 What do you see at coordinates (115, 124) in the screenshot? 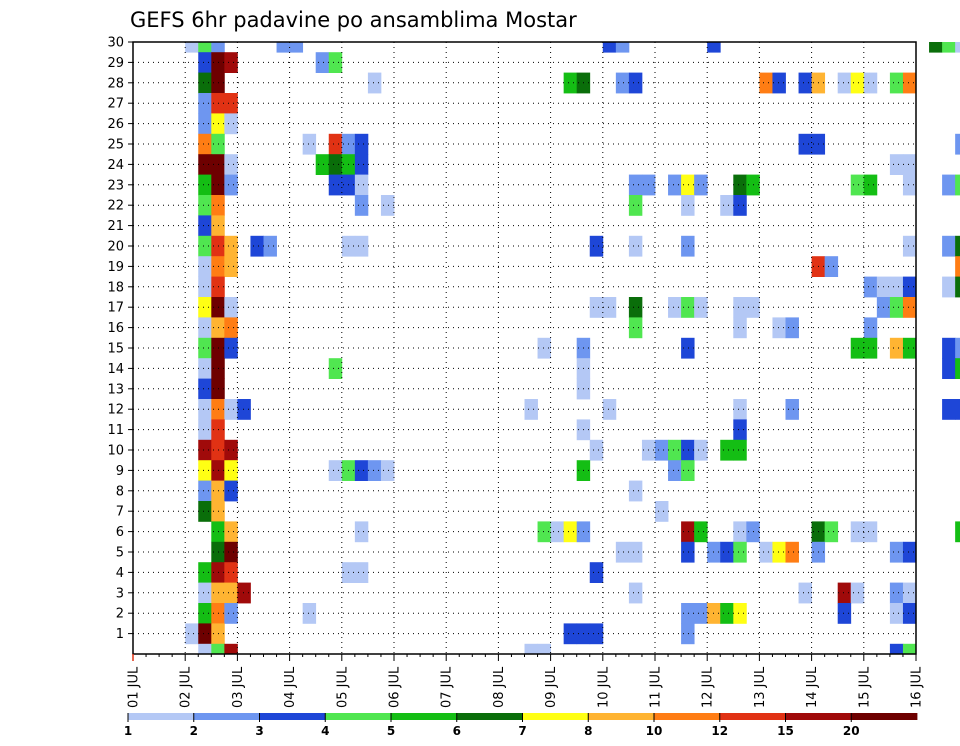
I see `y-tick-label: 26` at bounding box center [115, 124].